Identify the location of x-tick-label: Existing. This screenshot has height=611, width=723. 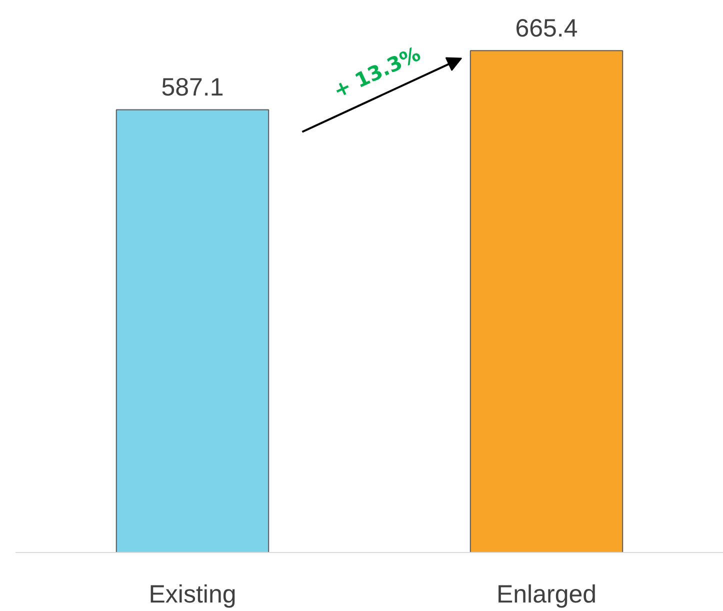
(192, 594).